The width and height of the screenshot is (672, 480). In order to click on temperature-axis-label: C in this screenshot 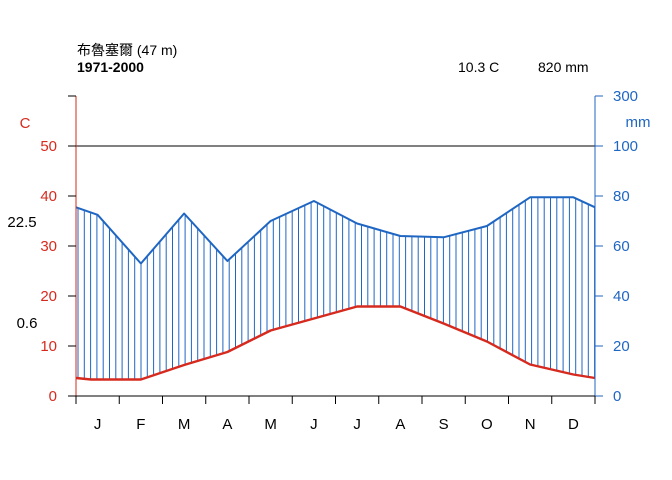, I will do `click(25, 123)`.